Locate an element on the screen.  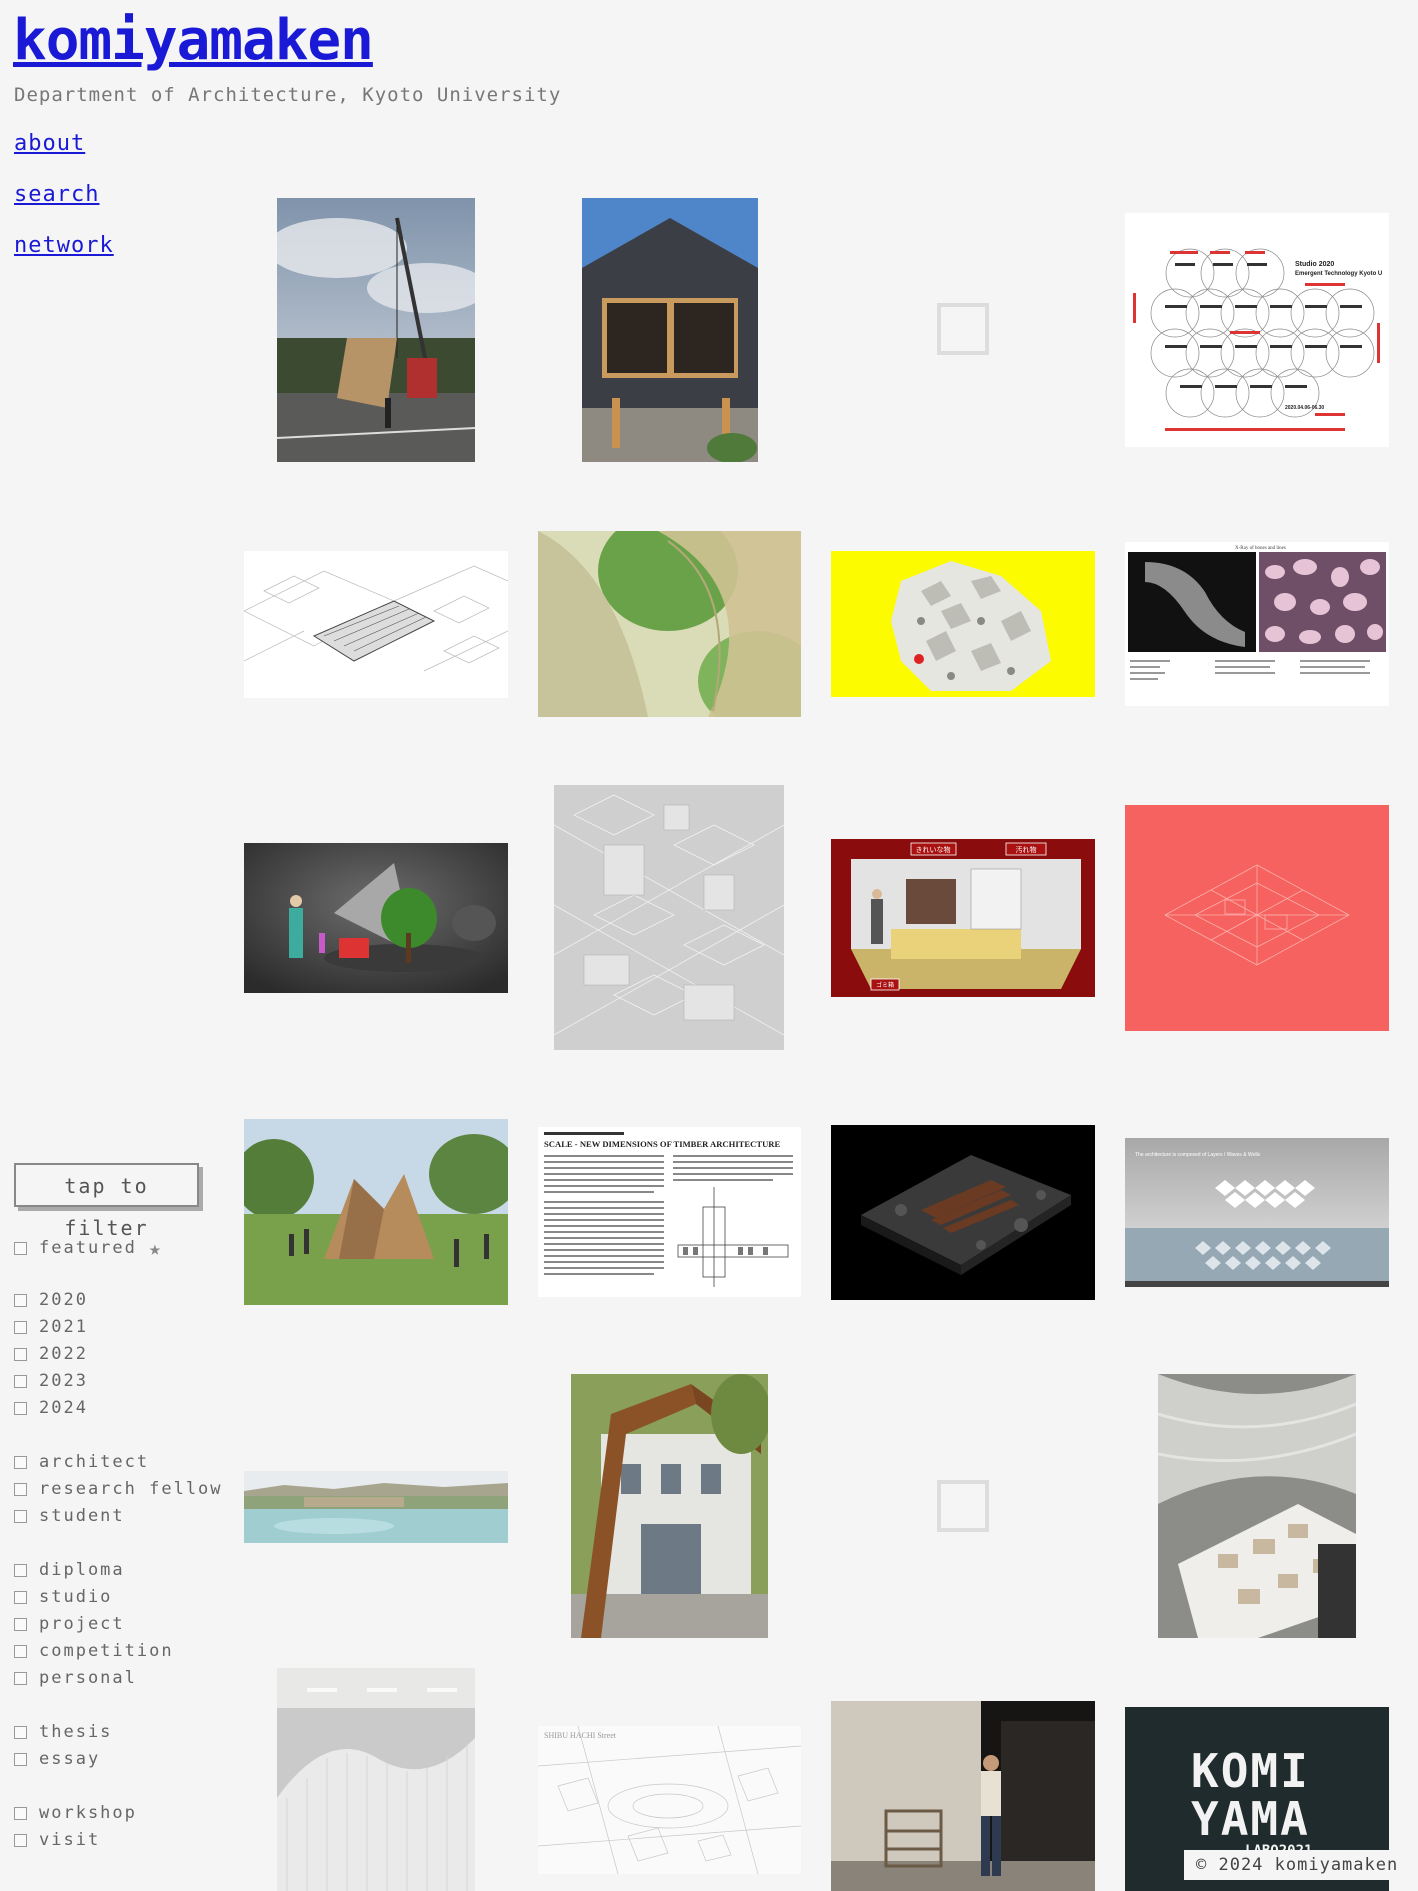
logo-line-2: YAMA is located at coordinates (1250, 1819).